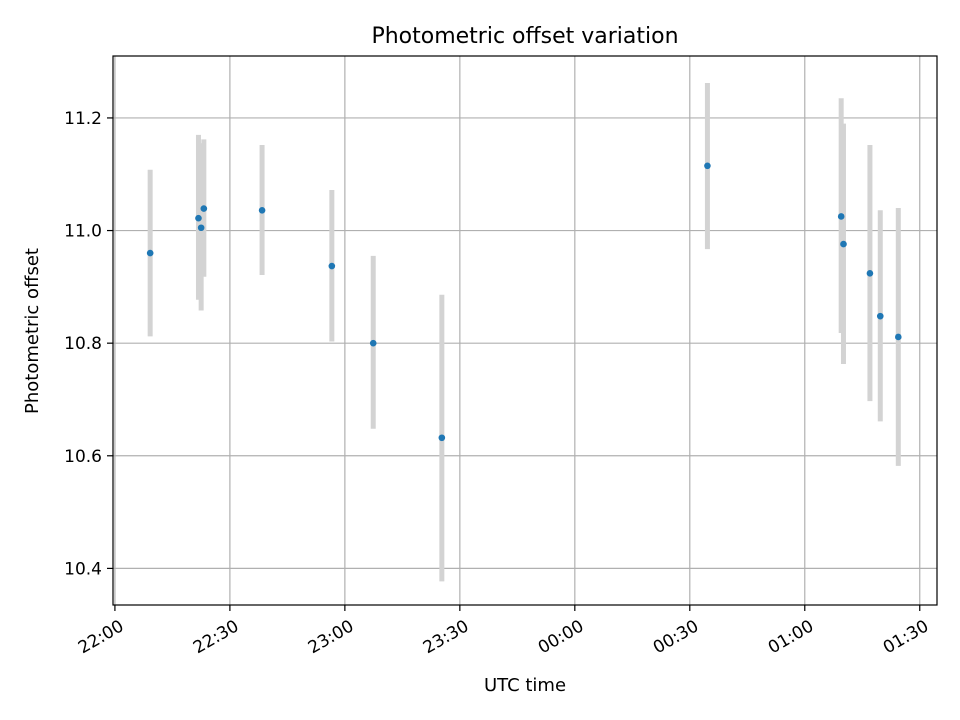  Describe the element at coordinates (32, 331) in the screenshot. I see `y-axis-label: Photometric offset` at that location.